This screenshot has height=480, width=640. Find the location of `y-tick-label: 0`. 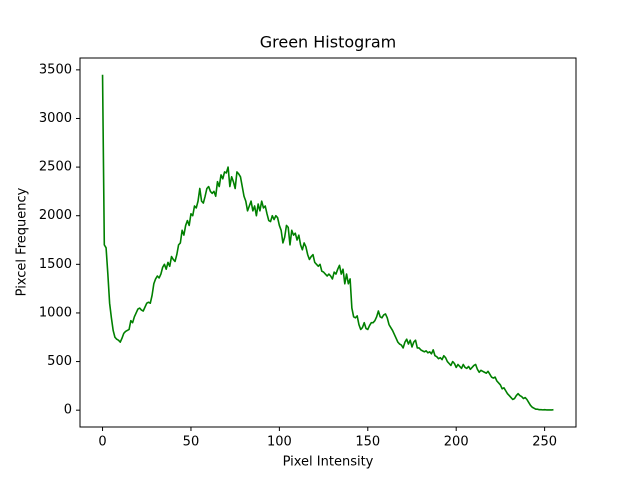

y-tick-label: 0 is located at coordinates (68, 410).